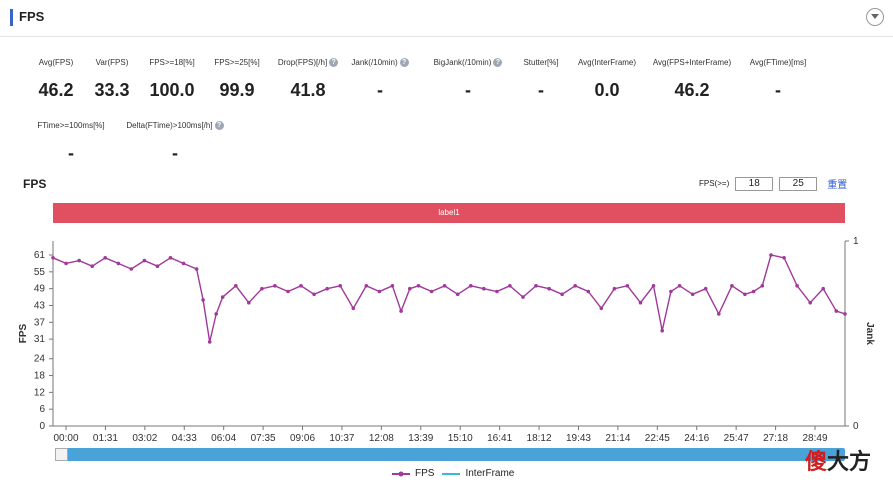  What do you see at coordinates (607, 90) in the screenshot?
I see `metric-value: 0.0` at bounding box center [607, 90].